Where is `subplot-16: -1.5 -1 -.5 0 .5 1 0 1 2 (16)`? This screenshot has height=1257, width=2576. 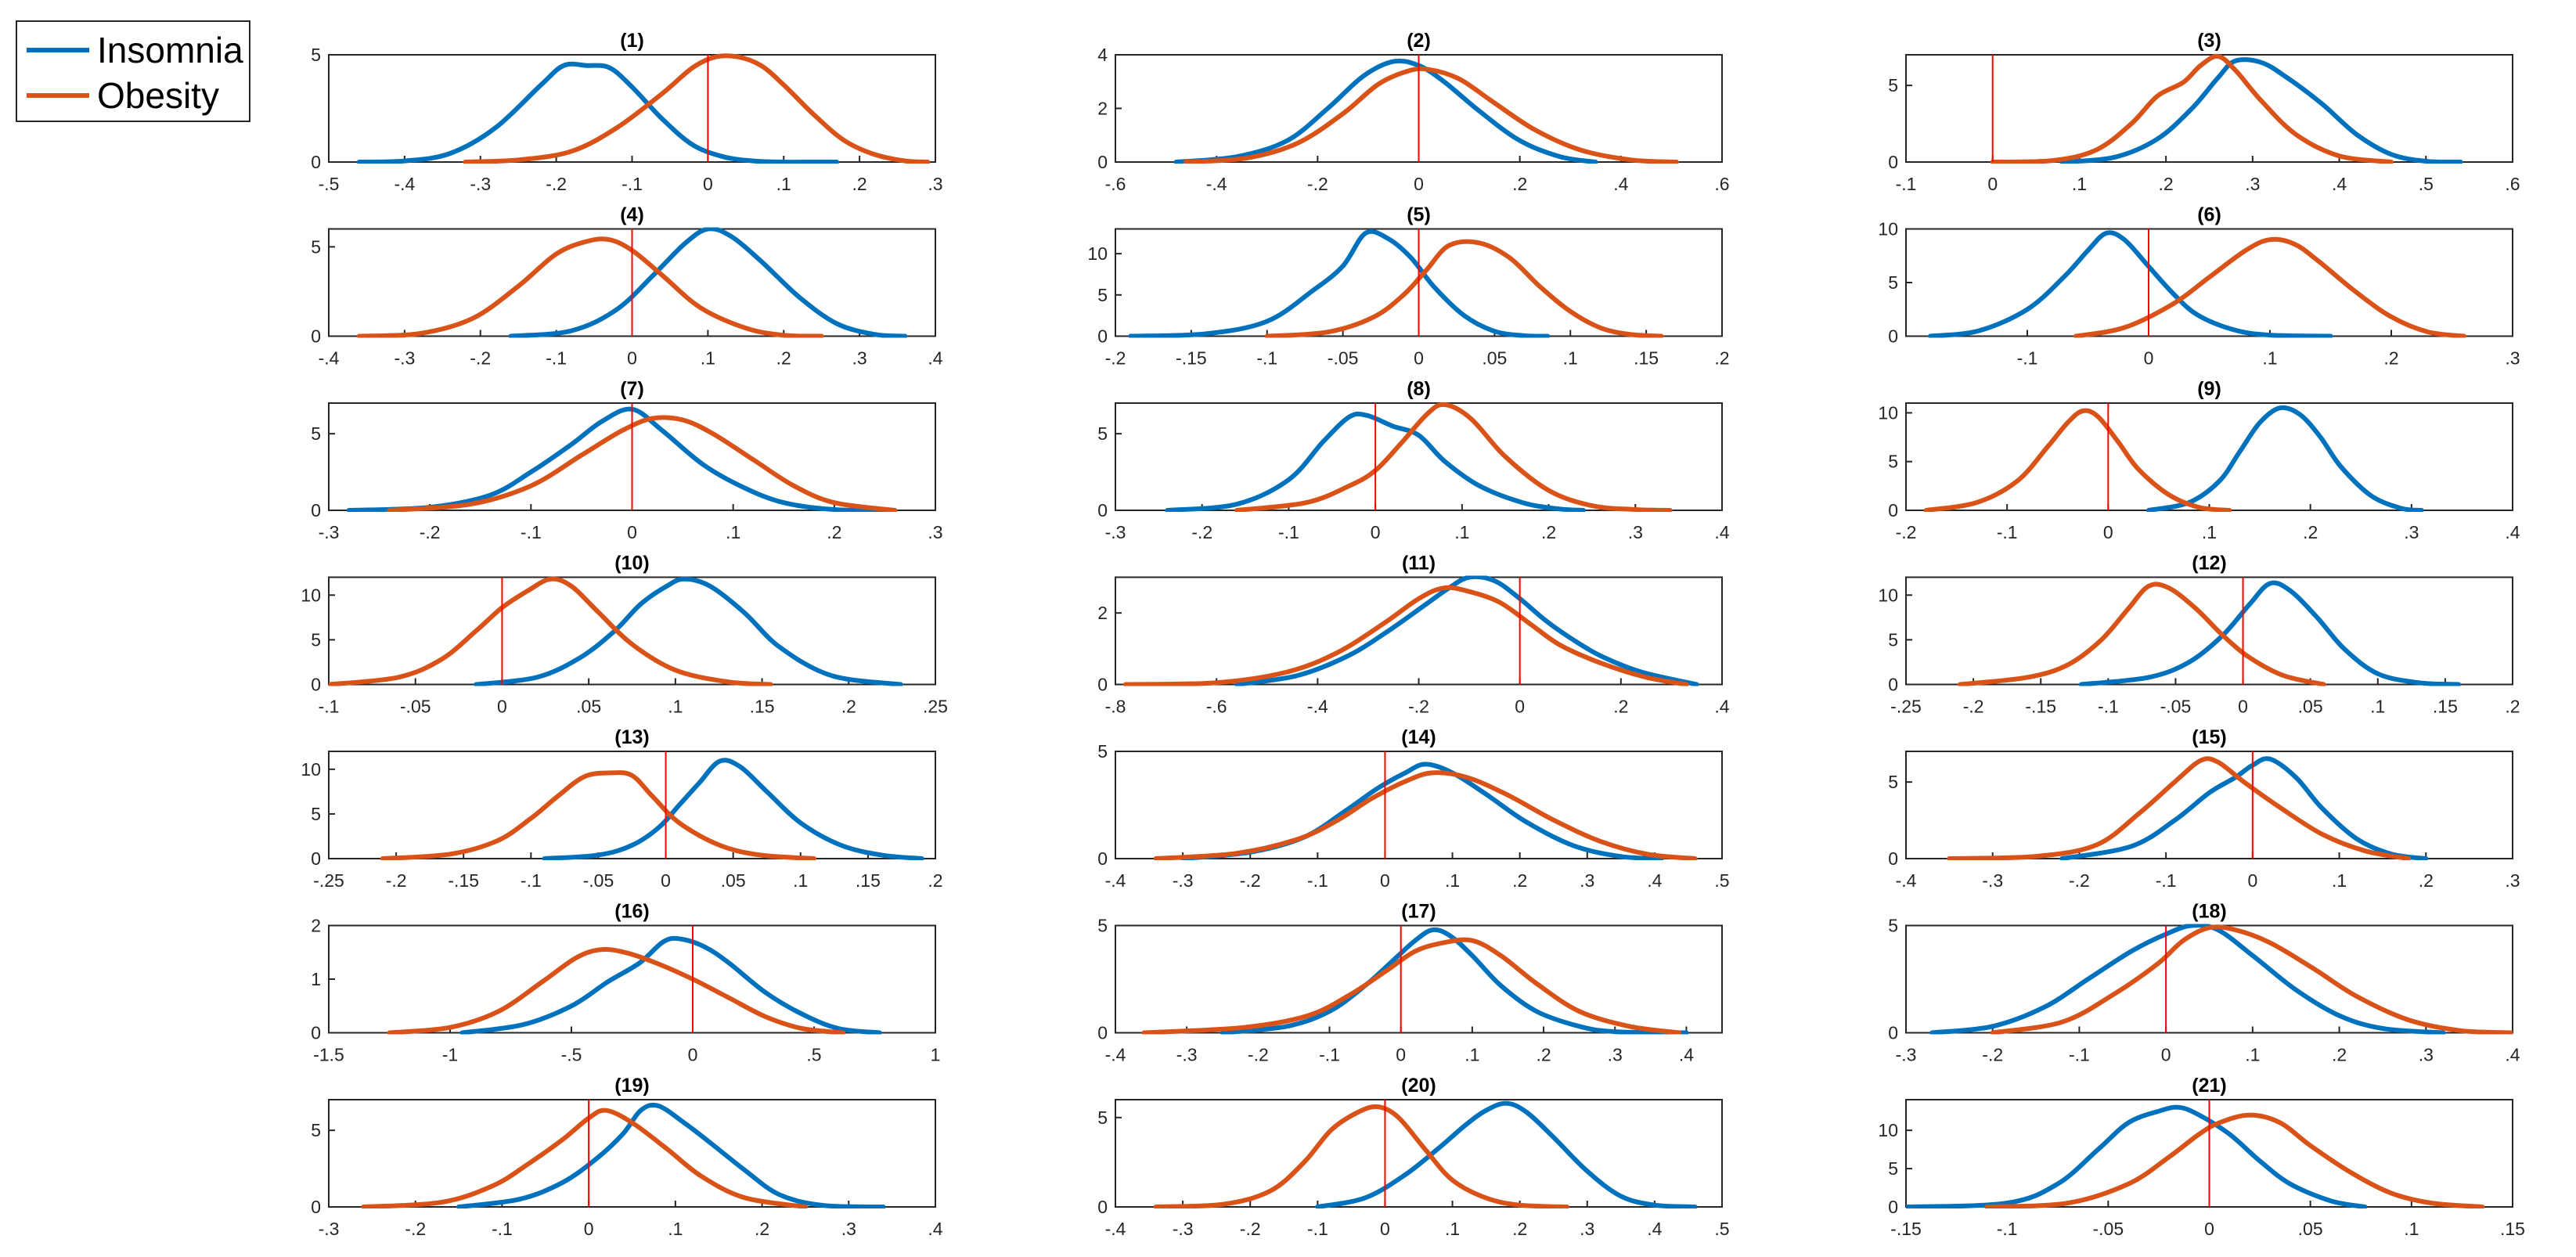 subplot-16: -1.5 -1 -.5 0 .5 1 0 1 2 (16) is located at coordinates (625, 983).